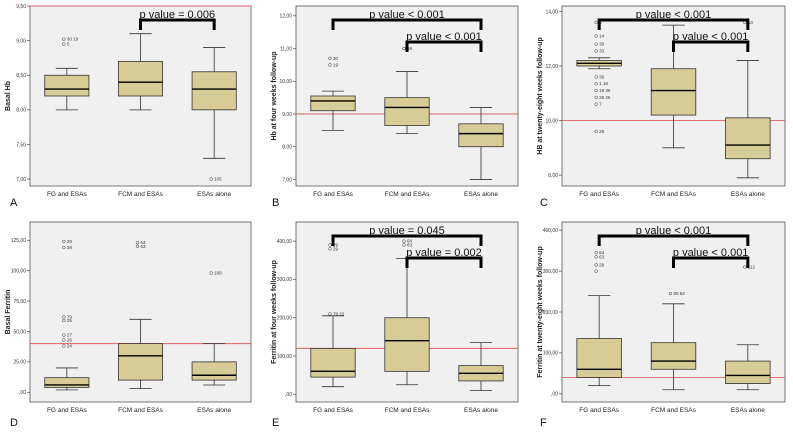 This screenshot has width=793, height=432. What do you see at coordinates (410, 48) in the screenshot?
I see `outlier-label: 68` at bounding box center [410, 48].